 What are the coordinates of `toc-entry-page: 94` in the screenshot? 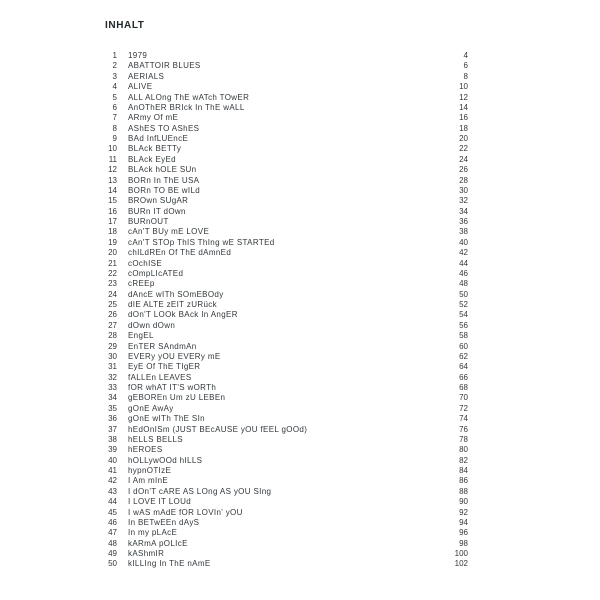 It's located at (463, 522).